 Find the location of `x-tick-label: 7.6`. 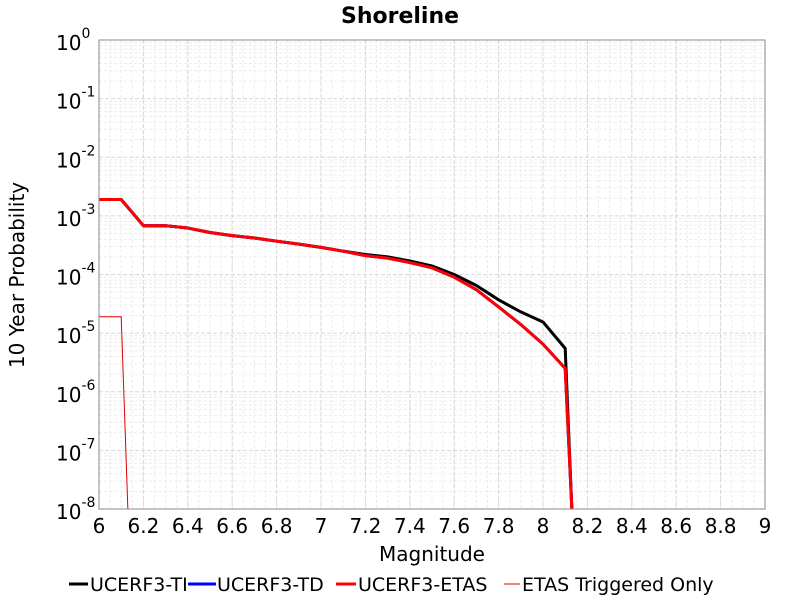

x-tick-label: 7.6 is located at coordinates (454, 526).